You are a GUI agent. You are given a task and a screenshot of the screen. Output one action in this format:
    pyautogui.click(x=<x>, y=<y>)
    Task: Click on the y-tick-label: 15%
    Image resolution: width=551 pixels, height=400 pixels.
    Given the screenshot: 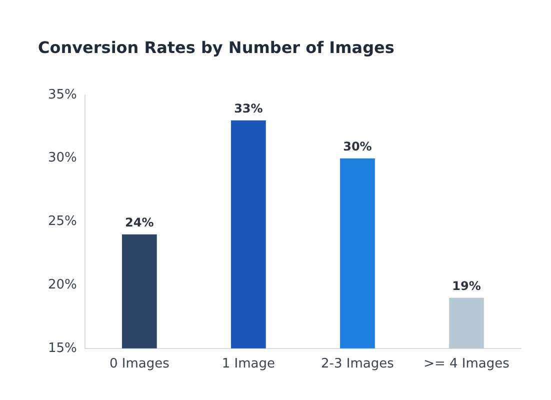 What is the action you would take?
    pyautogui.click(x=62, y=348)
    